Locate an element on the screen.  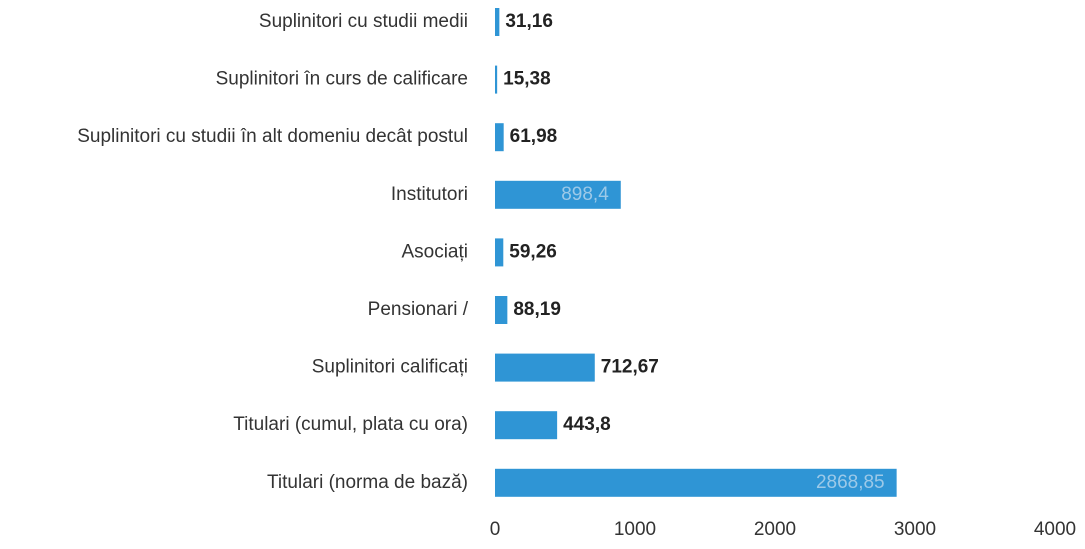
value-label: 31,16 is located at coordinates (529, 21).